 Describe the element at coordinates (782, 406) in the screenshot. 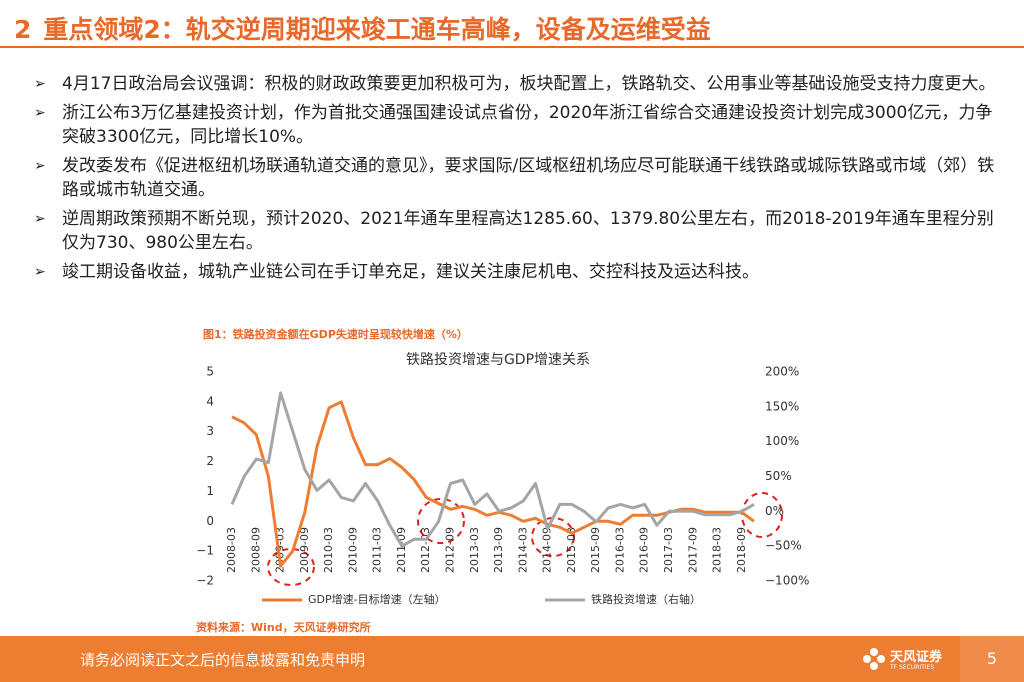

I see `y2-tick-label: 150%` at that location.